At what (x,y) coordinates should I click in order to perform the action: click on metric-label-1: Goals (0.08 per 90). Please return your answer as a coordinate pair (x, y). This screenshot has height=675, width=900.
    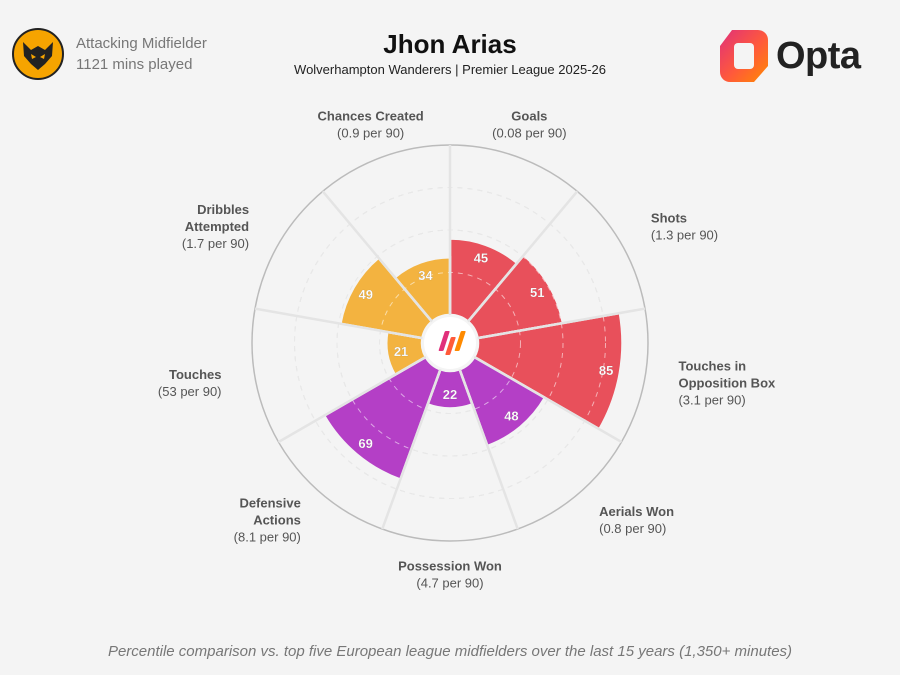
    Looking at the image, I should click on (529, 124).